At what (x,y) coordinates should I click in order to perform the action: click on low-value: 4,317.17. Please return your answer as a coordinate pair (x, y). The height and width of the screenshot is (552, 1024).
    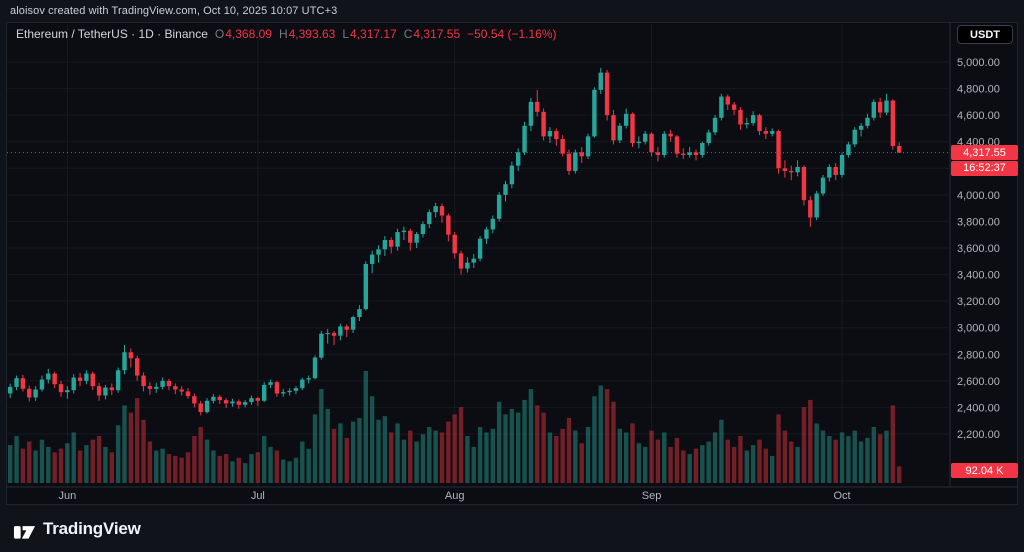
    Looking at the image, I should click on (373, 34).